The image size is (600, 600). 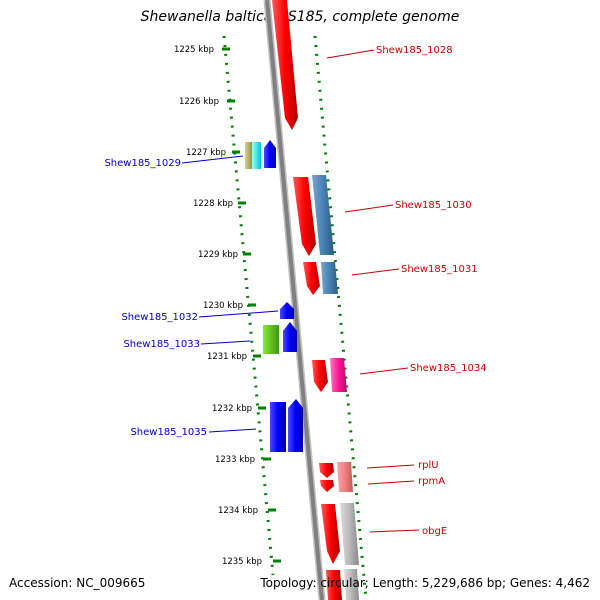 What do you see at coordinates (414, 50) in the screenshot?
I see `label-shew185-1028: Shew185_1028` at bounding box center [414, 50].